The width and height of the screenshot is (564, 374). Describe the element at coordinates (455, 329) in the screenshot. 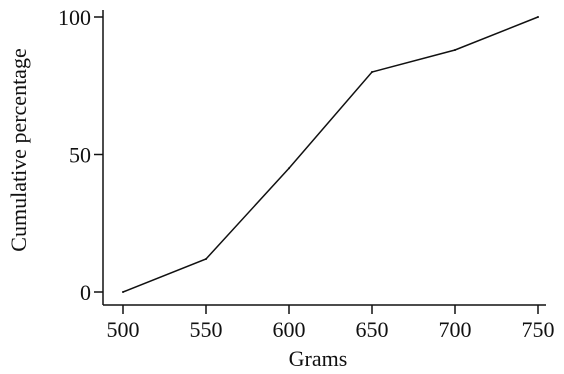

I see `x-tick-label: 700` at that location.